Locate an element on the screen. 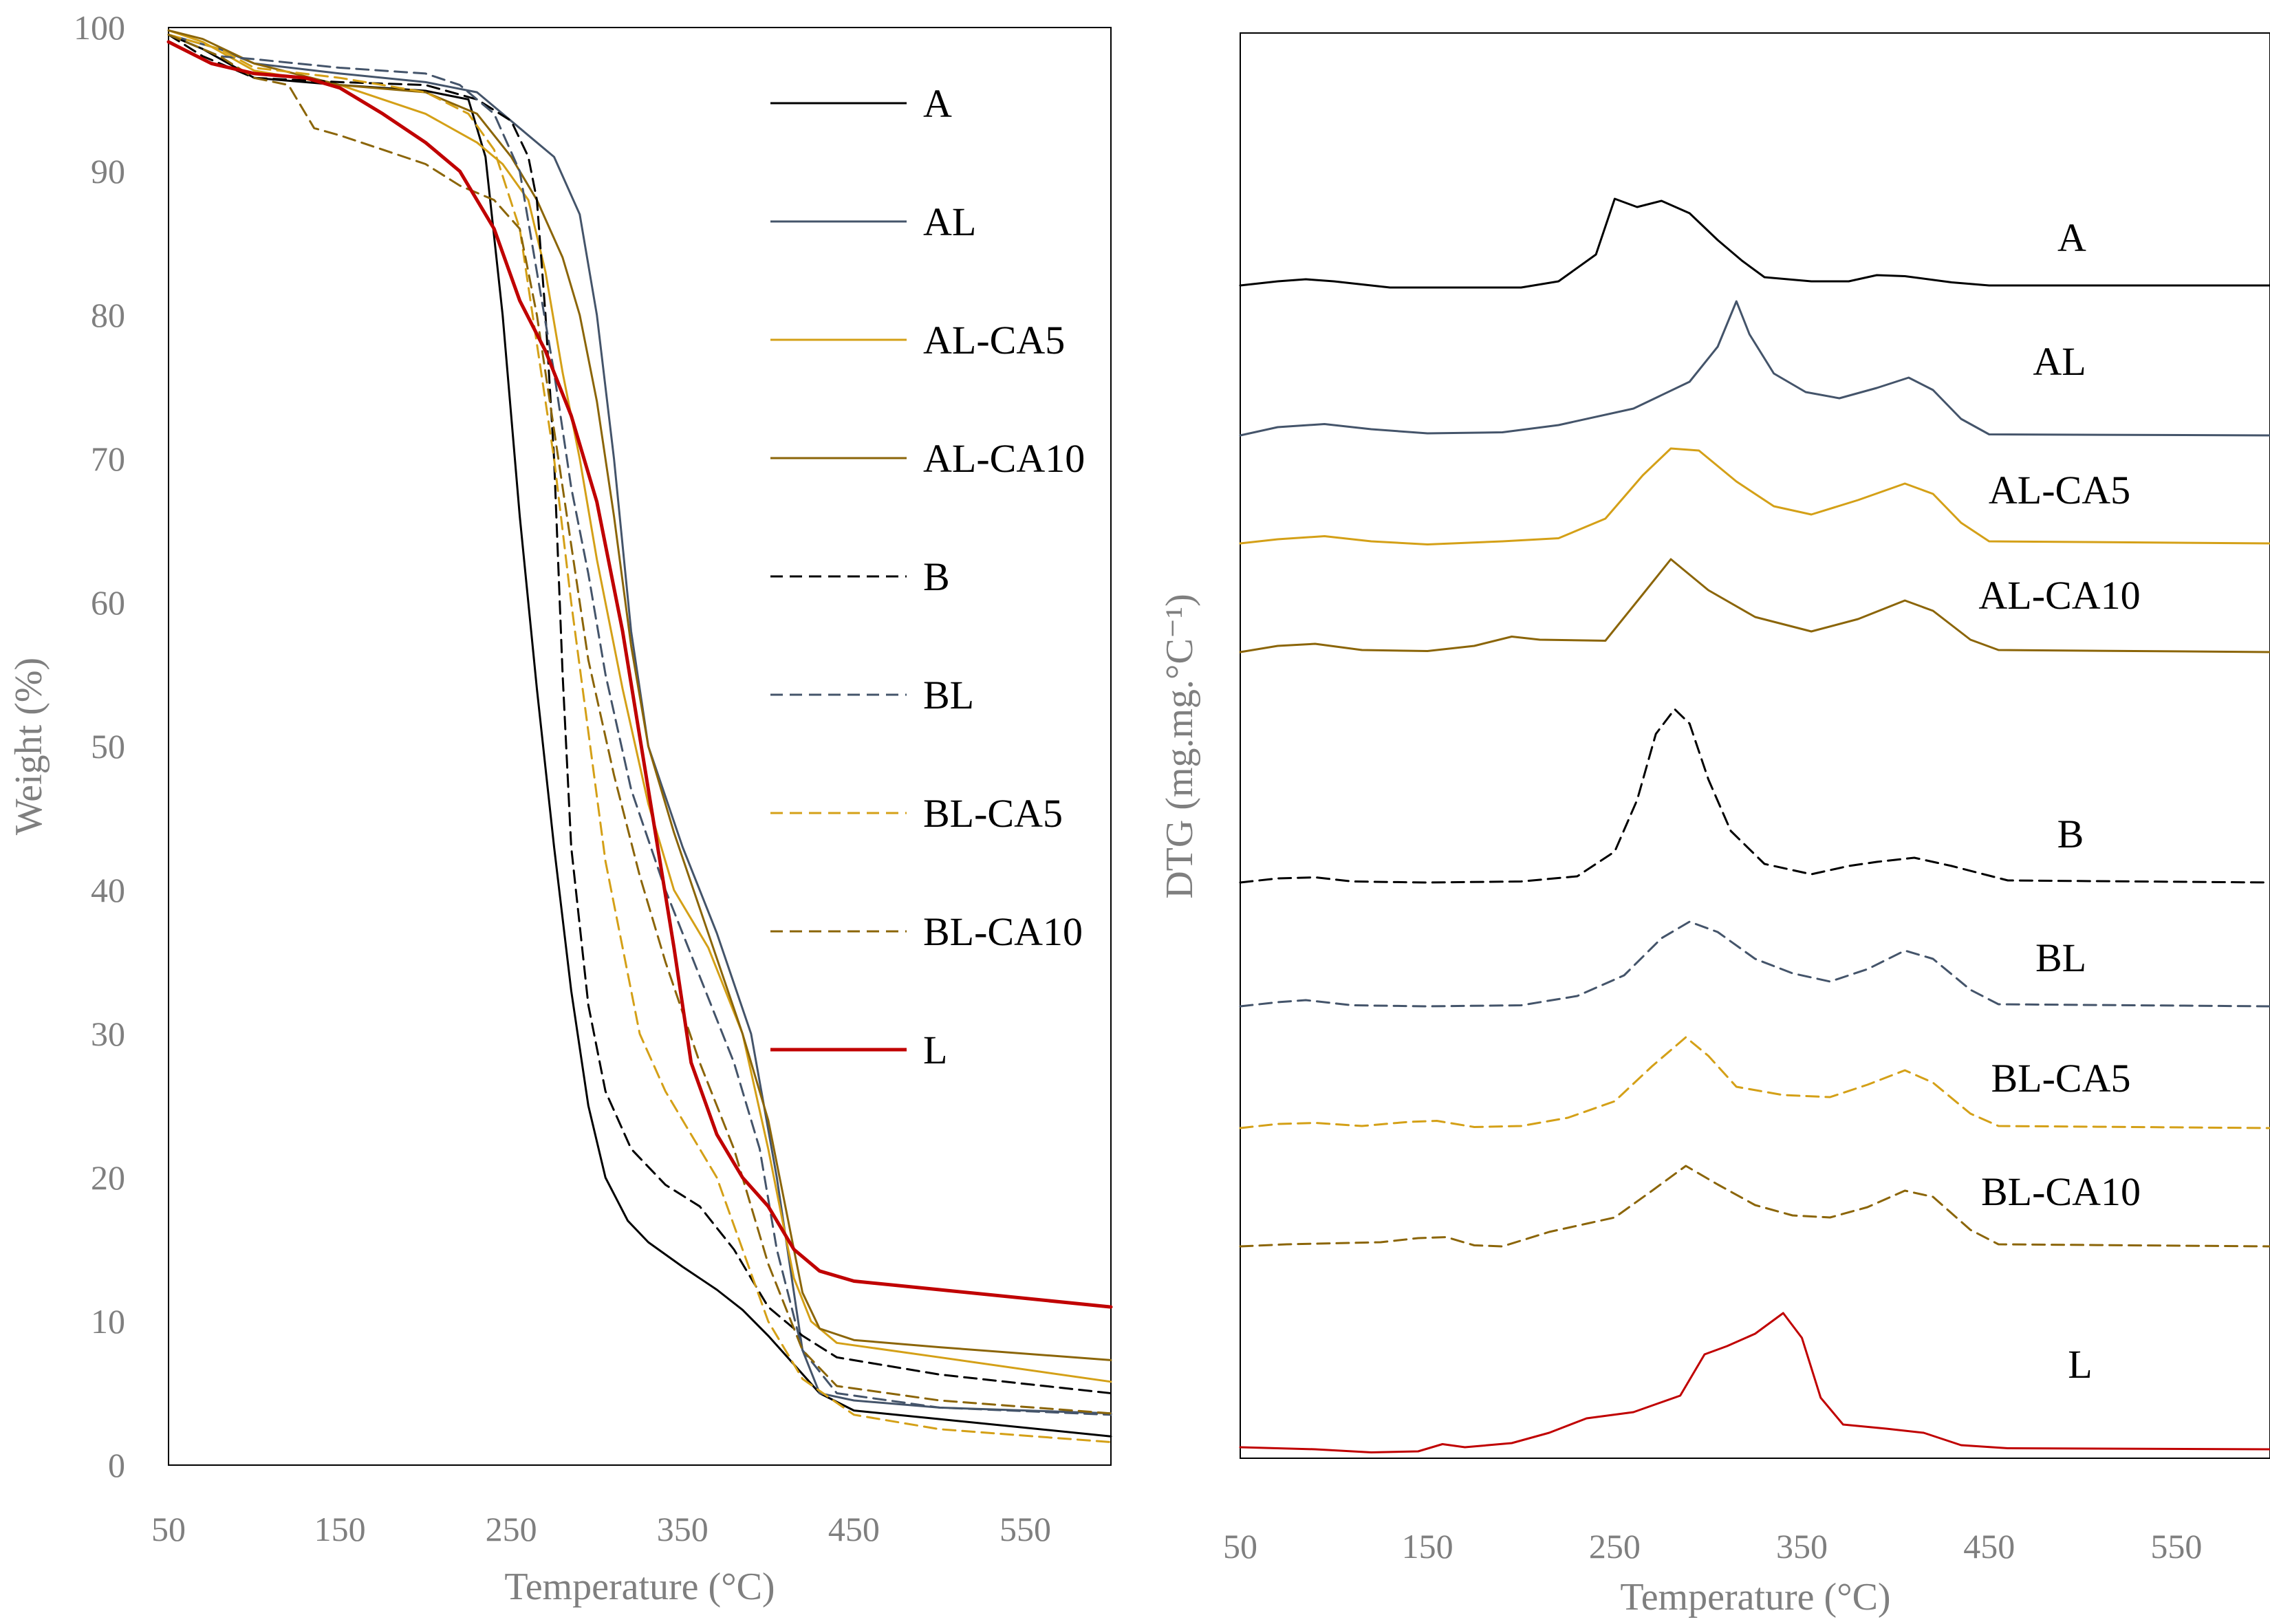  dtg-x-tick-450: 450 is located at coordinates (1989, 1547).